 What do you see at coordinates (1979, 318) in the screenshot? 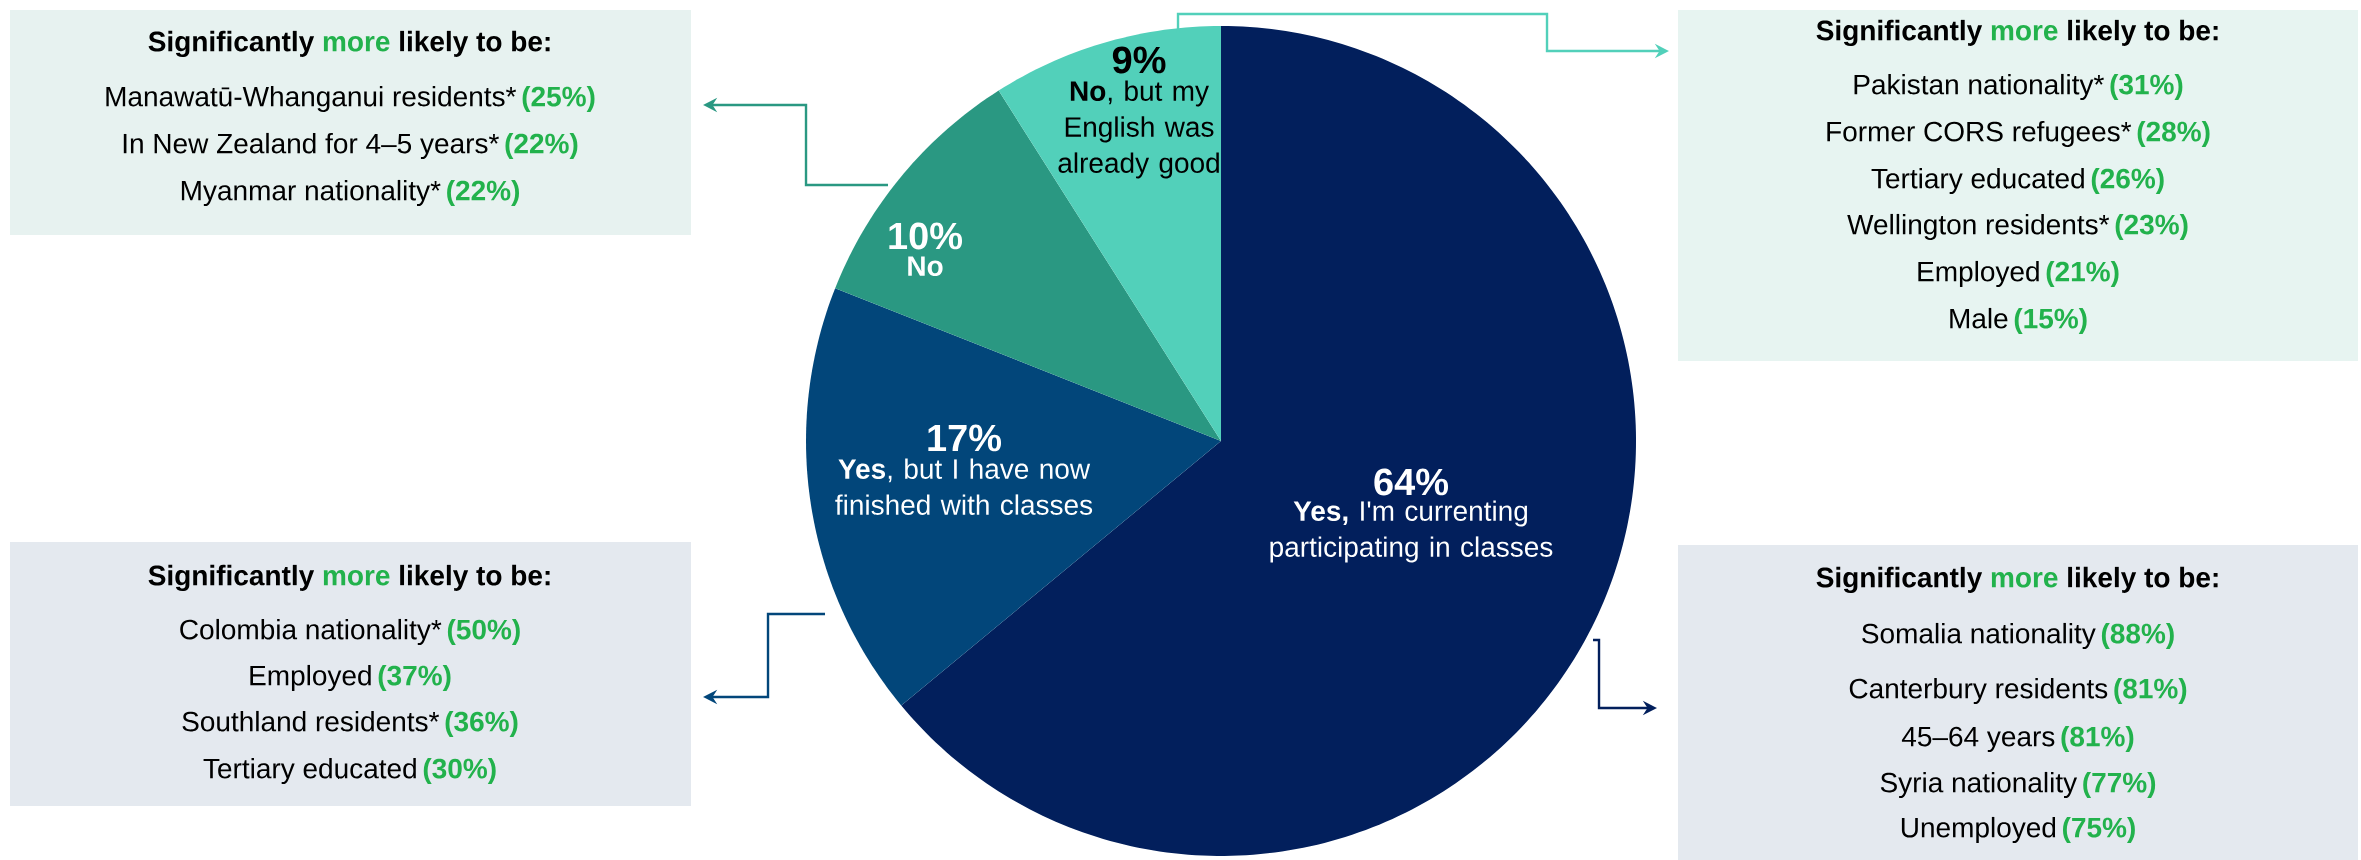
I see `text: Male` at bounding box center [1979, 318].